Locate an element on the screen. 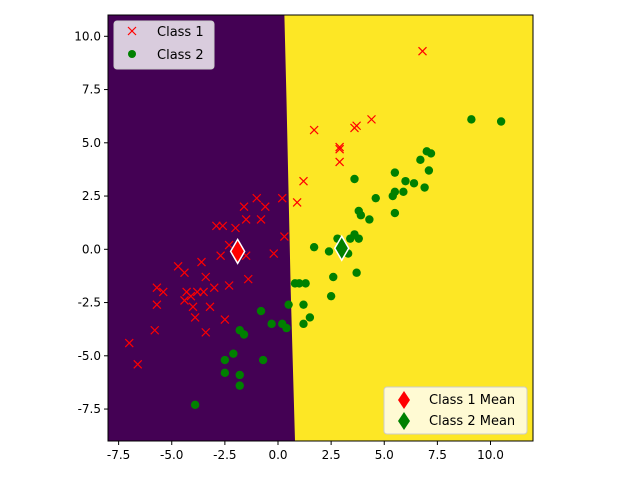  y-tick-label: -7.5 is located at coordinates (89, 409).